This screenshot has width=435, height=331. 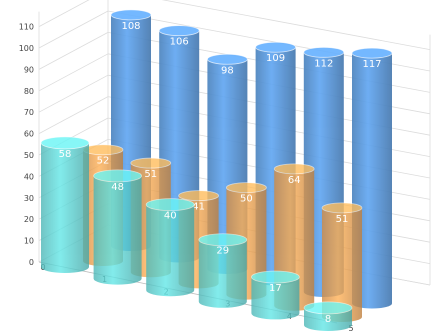 What do you see at coordinates (29, 241) in the screenshot?
I see `y-tick-label: 10` at bounding box center [29, 241].